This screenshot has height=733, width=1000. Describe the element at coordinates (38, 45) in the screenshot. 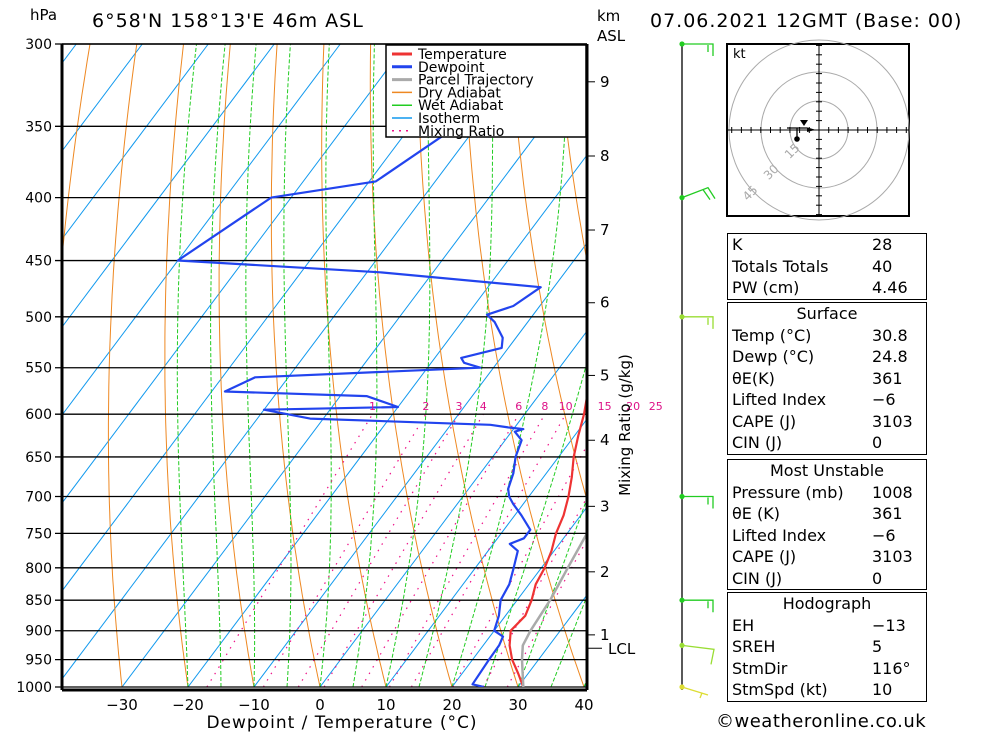

I see `pressure-tick-label: 300` at that location.